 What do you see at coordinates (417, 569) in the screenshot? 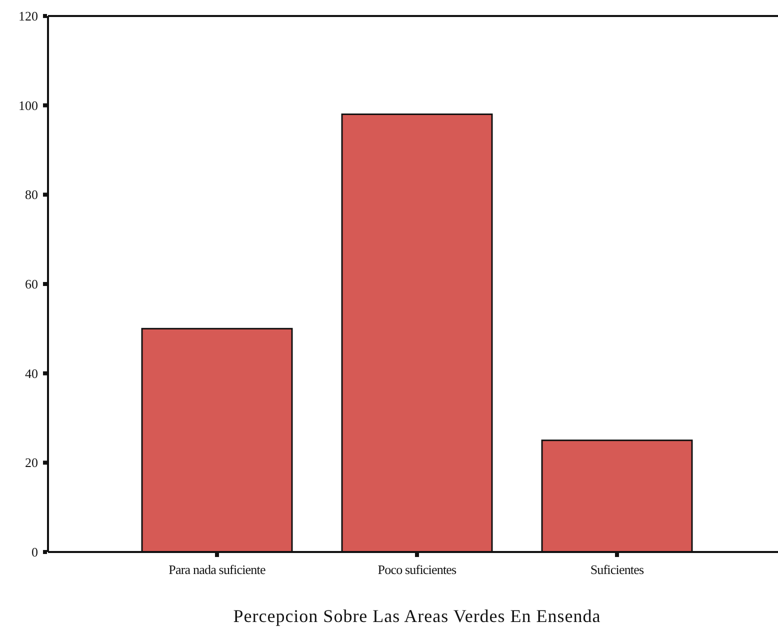
I see `x-tick-label: Poco suficientes` at bounding box center [417, 569].